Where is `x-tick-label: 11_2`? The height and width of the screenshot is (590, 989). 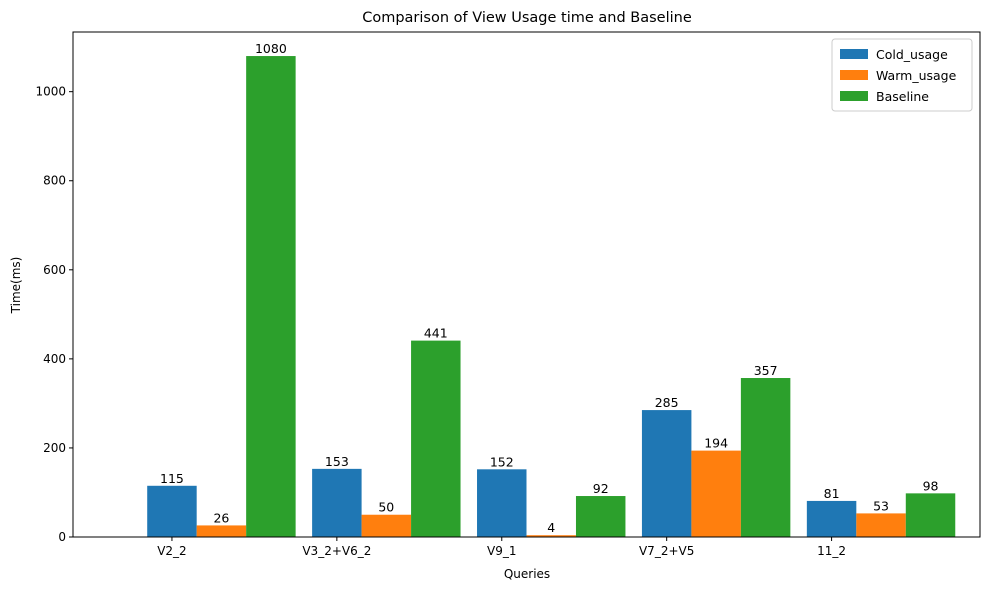 x-tick-label: 11_2 is located at coordinates (831, 551).